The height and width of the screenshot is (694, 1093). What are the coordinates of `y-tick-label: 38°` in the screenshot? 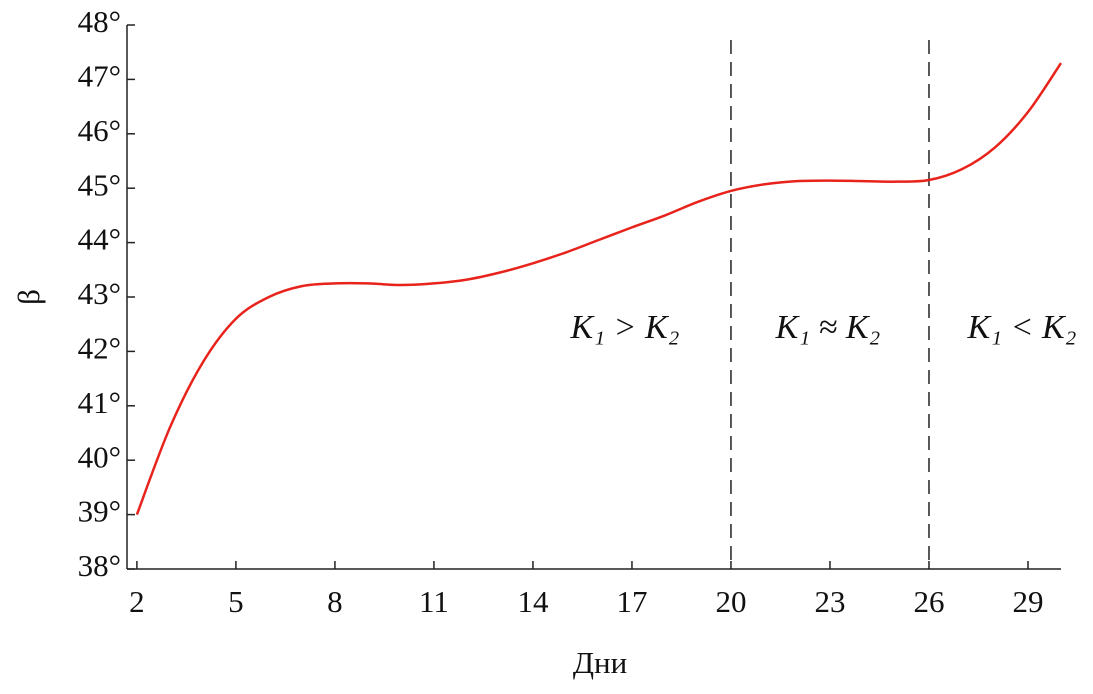 It's located at (99, 565).